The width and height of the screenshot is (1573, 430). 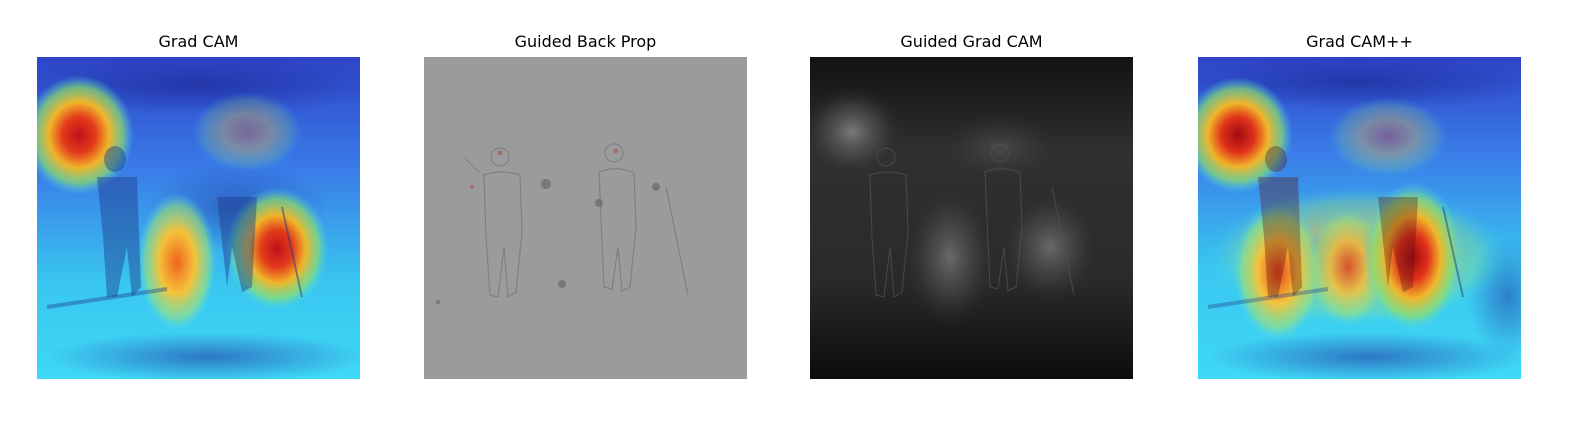 I want to click on panel-title-grad-cam-plus-plus: Grad CAM++, so click(x=1359, y=41).